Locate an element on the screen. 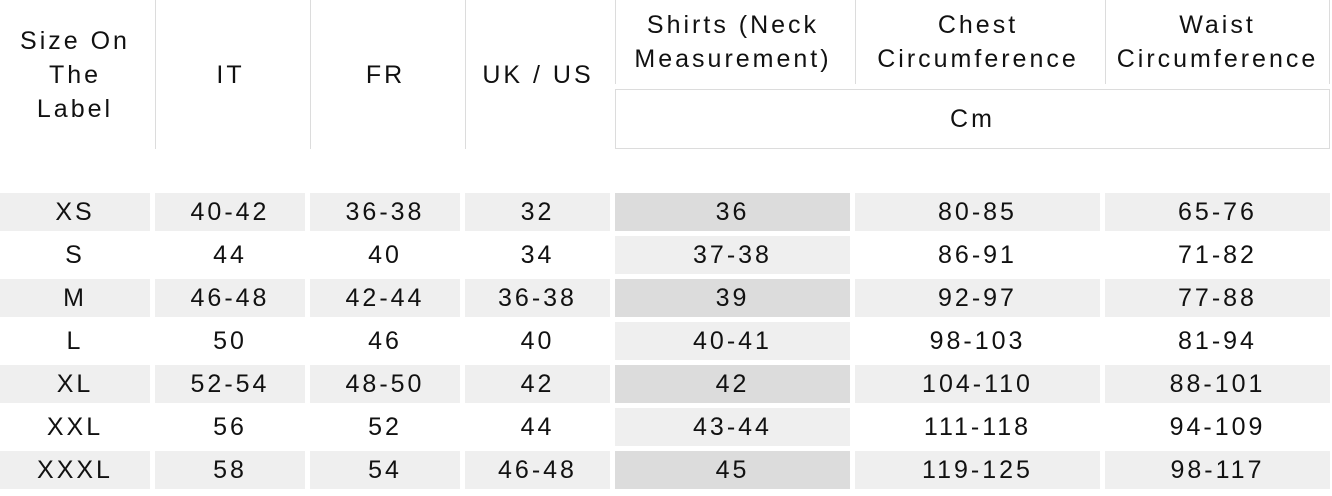 This screenshot has height=496, width=1332. cell-waist: 94-109 is located at coordinates (1217, 427).